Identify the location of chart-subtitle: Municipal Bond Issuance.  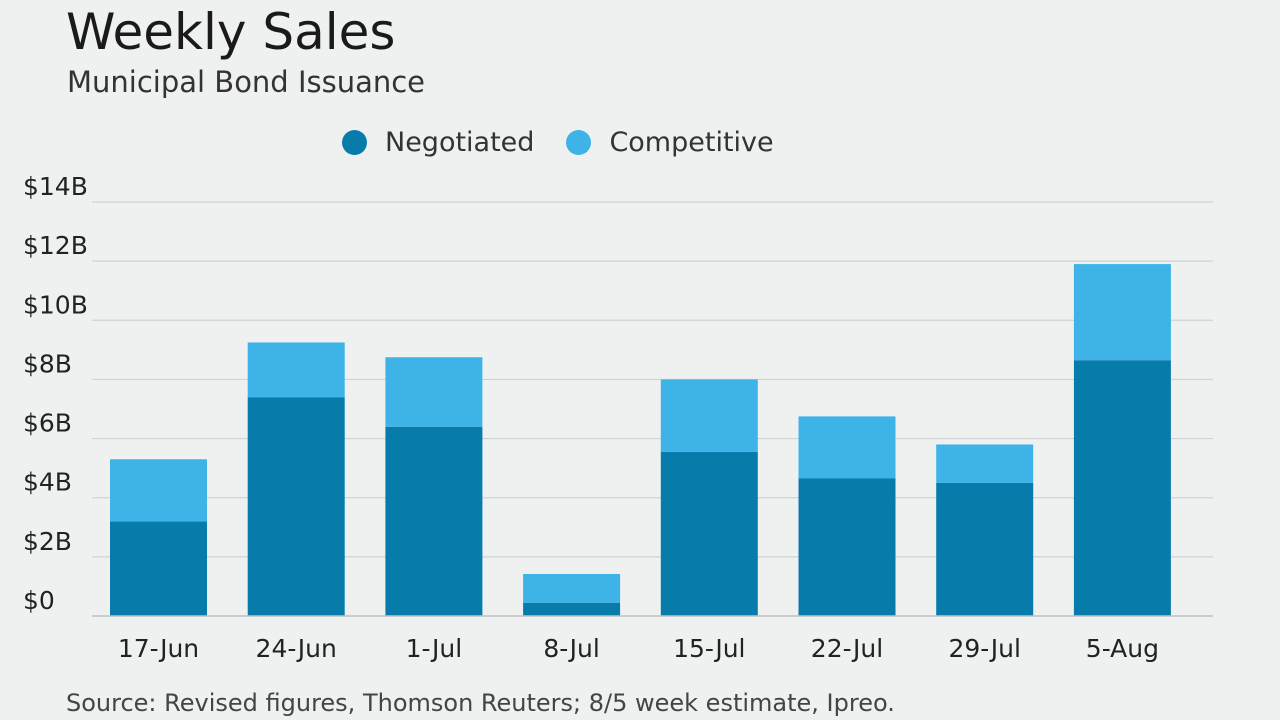
(246, 82).